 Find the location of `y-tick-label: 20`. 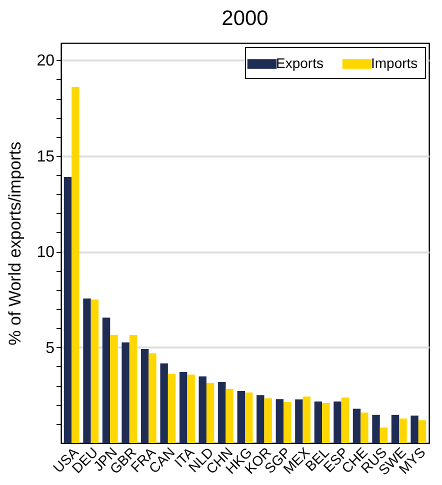

y-tick-label: 20 is located at coordinates (45, 61).